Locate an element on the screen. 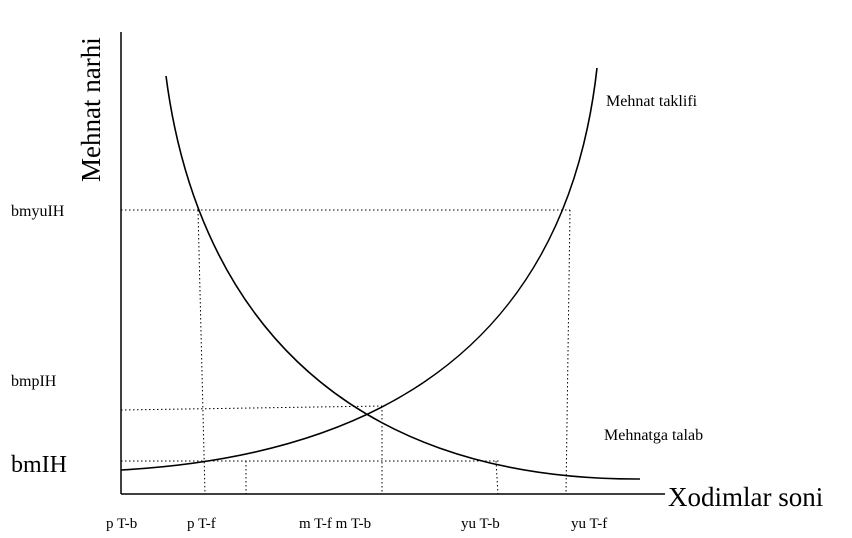 Image resolution: width=852 pixels, height=538 pixels. x-axis-title: Xodimlar soni is located at coordinates (745, 497).